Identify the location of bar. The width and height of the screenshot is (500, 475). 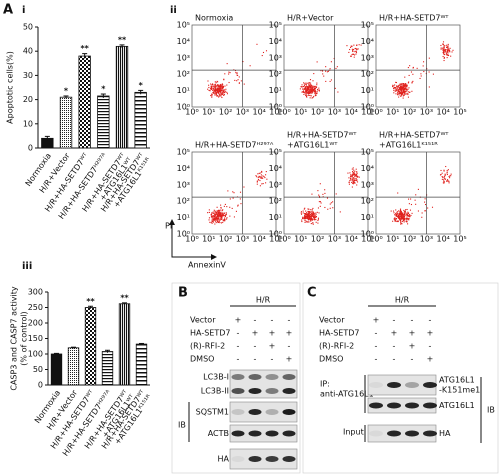
(141, 364).